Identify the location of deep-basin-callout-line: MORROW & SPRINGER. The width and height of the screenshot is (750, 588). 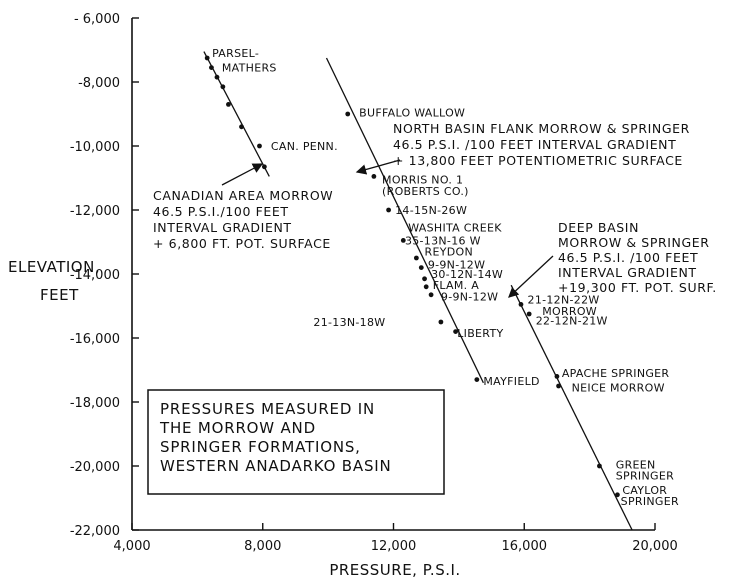
(634, 242).